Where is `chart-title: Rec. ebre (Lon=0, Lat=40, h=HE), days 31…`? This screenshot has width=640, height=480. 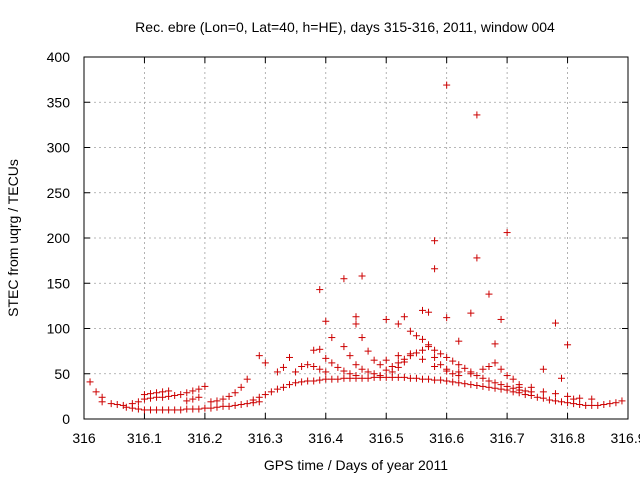
chart-title: Rec. ebre (Lon=0, Lat=40, h=HE), days 31… is located at coordinates (345, 27).